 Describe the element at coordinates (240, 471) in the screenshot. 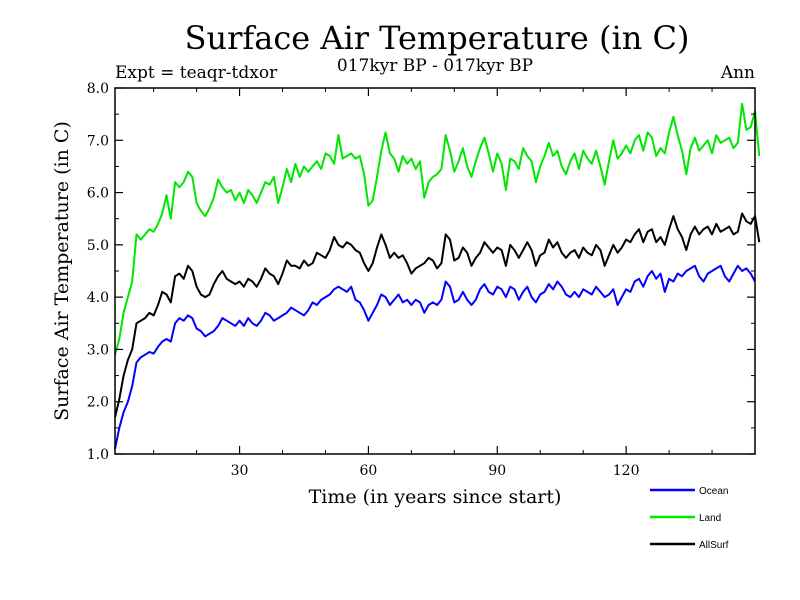

I see `x-tick-label: 30` at that location.